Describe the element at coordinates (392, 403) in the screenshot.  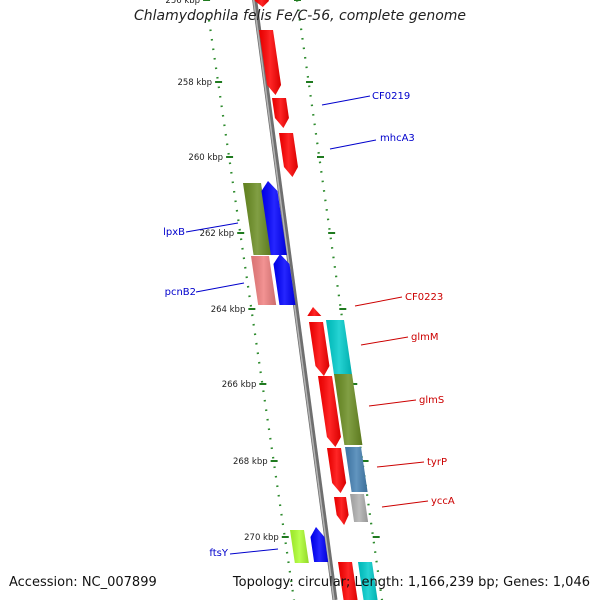
I see `leader-line-glmS` at that location.